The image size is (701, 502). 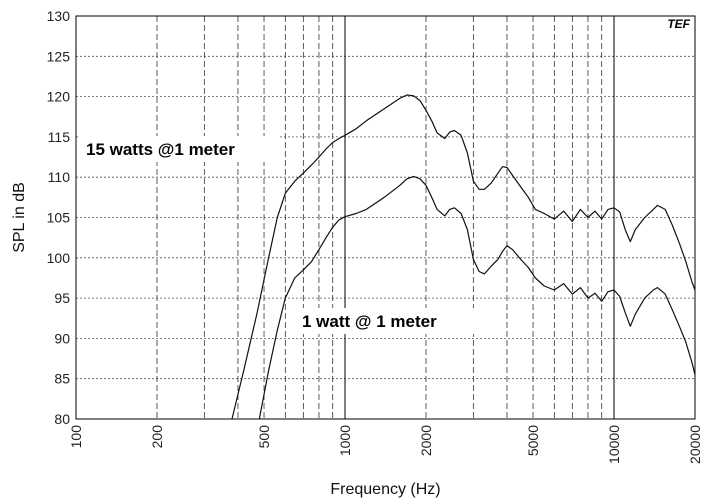 What do you see at coordinates (694, 444) in the screenshot?
I see `x-tick-label: 20000` at bounding box center [694, 444].